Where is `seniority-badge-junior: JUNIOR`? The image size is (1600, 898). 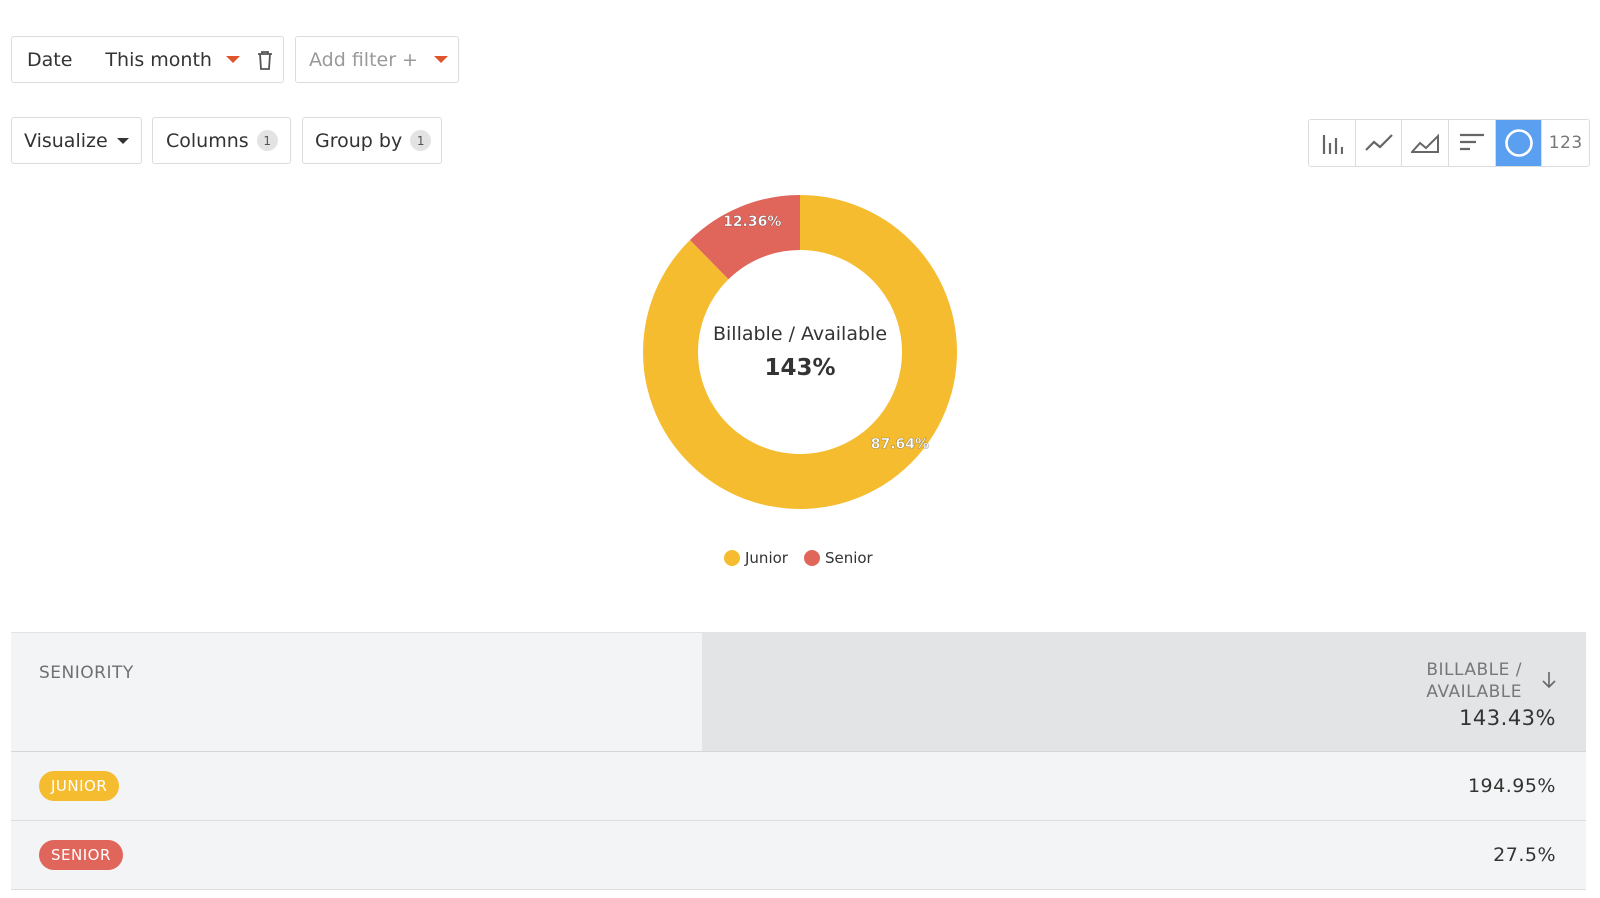
seniority-badge-junior: JUNIOR is located at coordinates (79, 786).